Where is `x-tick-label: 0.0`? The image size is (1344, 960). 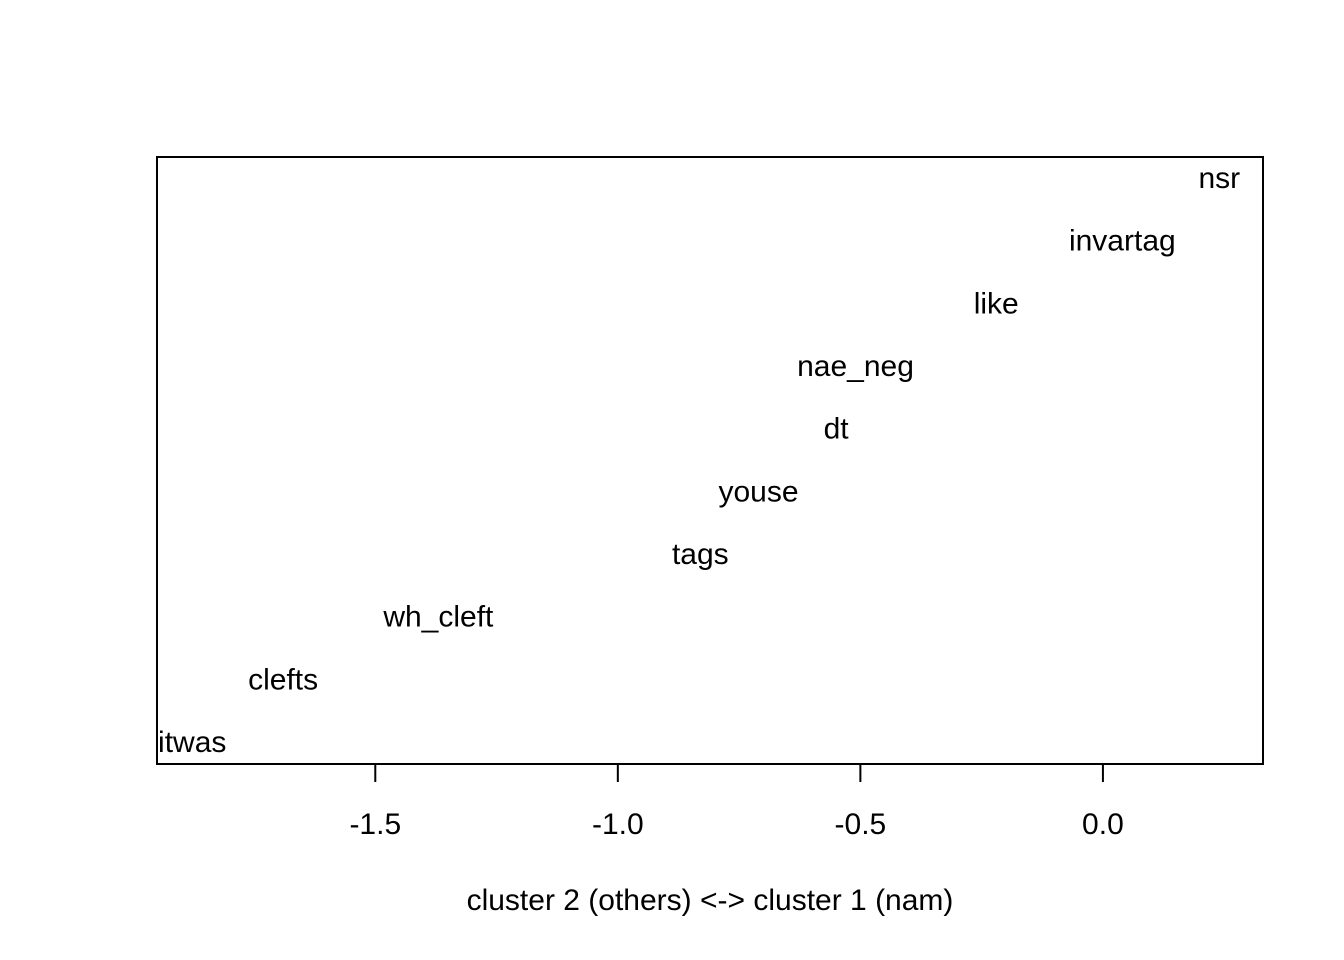
x-tick-label: 0.0 is located at coordinates (1103, 824).